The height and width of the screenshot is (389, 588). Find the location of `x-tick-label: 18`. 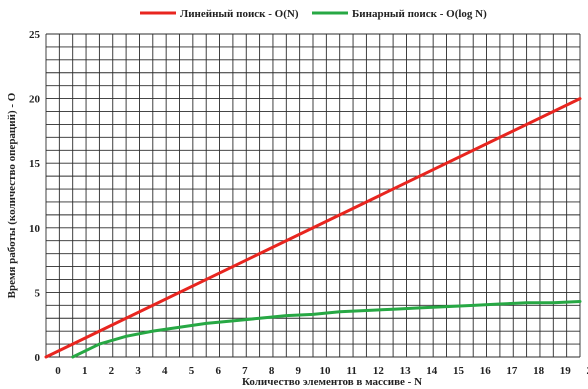

x-tick-label: 18 is located at coordinates (539, 371).